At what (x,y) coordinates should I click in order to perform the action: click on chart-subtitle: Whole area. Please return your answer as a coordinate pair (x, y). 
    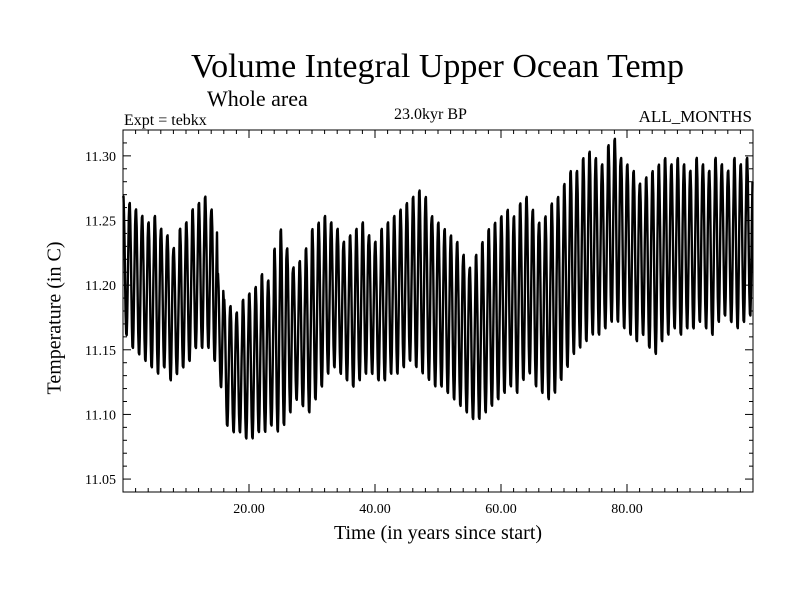
    Looking at the image, I should click on (257, 98).